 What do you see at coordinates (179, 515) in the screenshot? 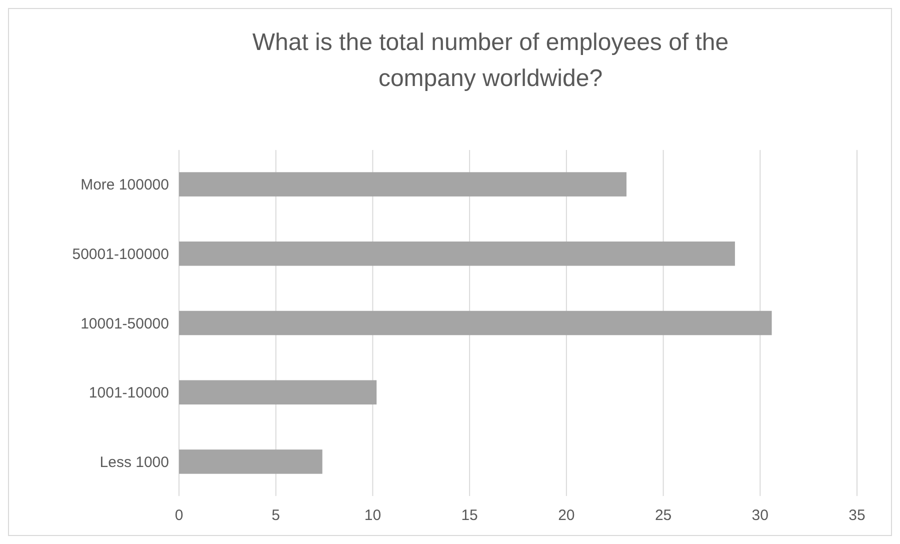
I see `x-tick-label: 0` at bounding box center [179, 515].